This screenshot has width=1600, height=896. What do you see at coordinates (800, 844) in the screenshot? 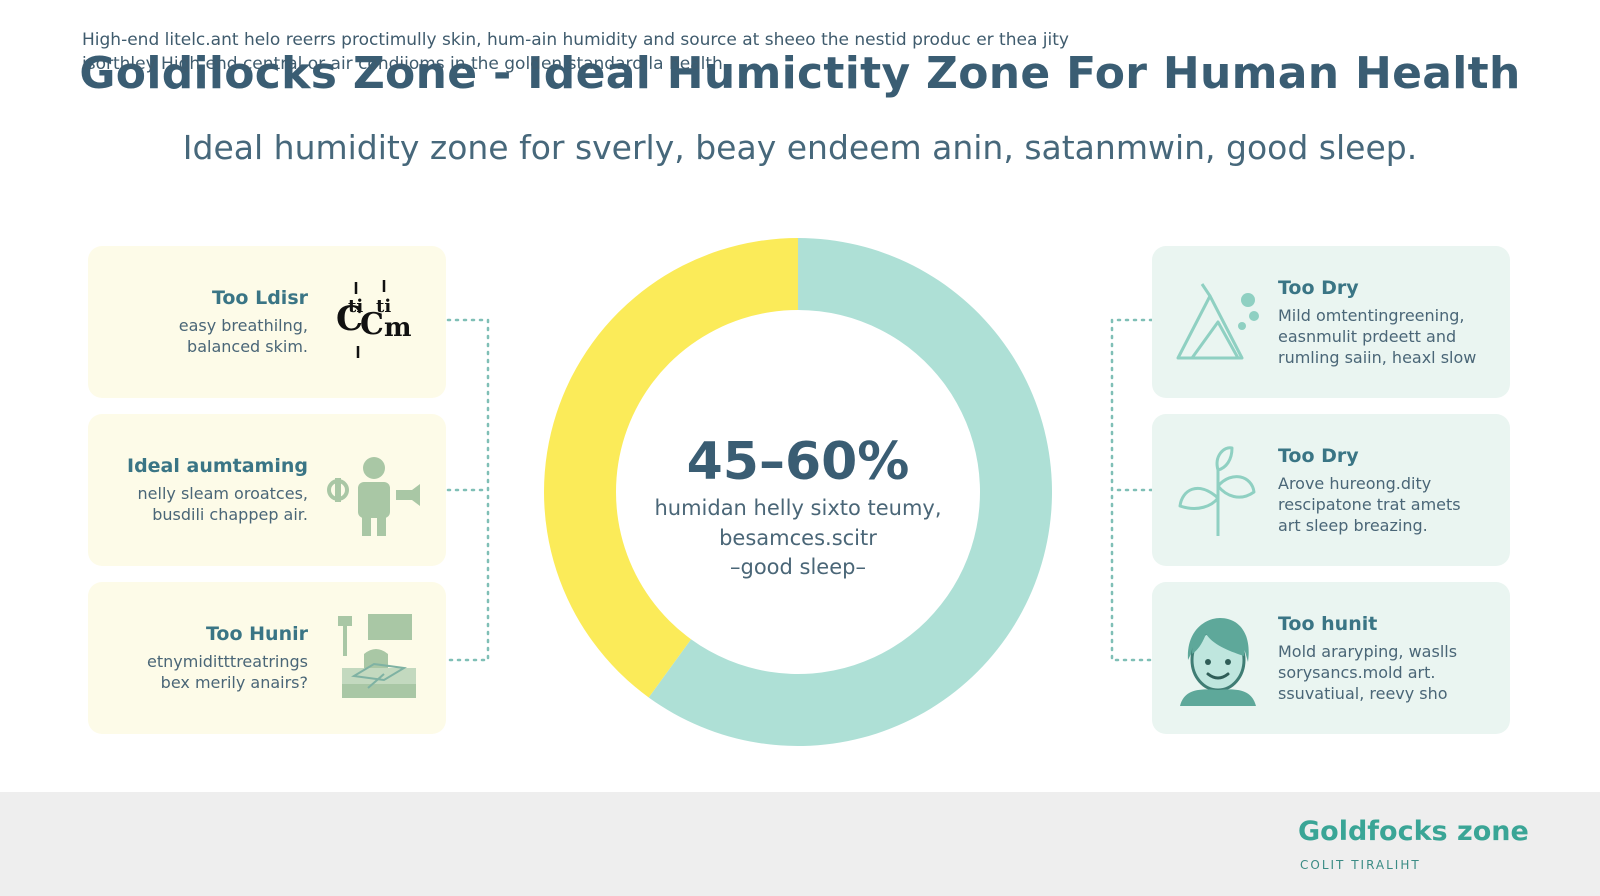
I see `footer-band` at bounding box center [800, 844].